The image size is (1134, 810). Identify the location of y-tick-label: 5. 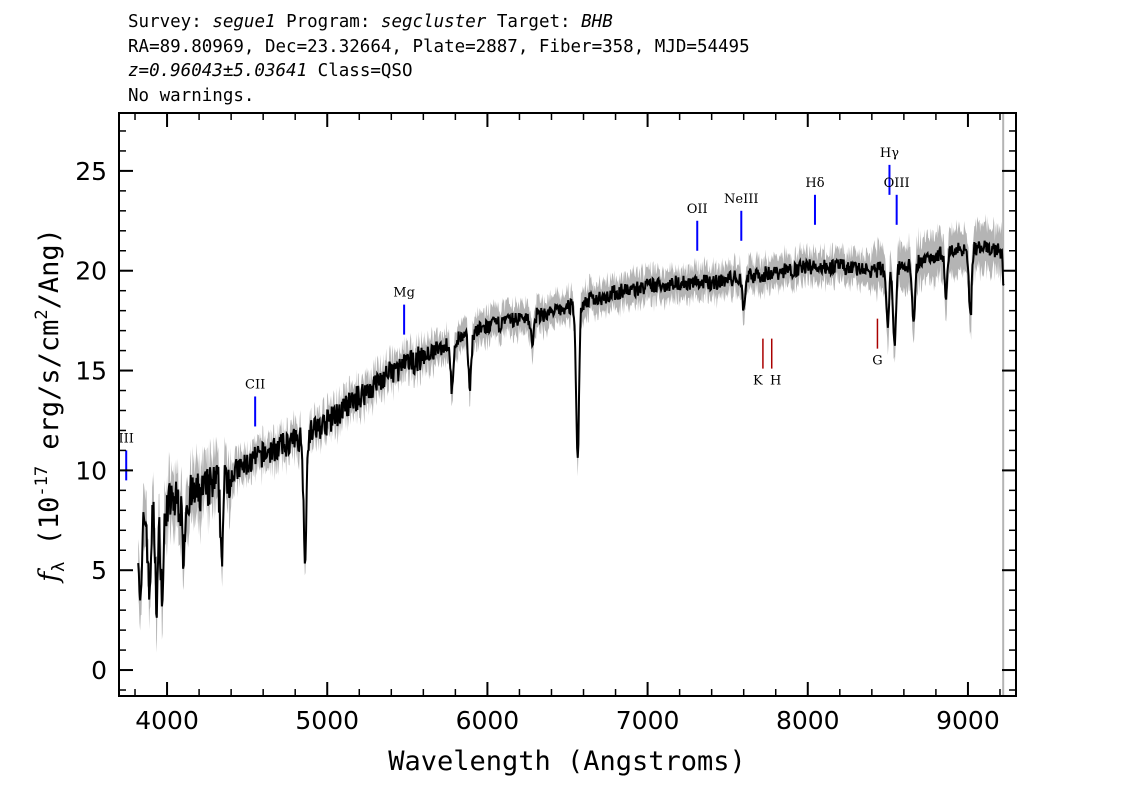
(99, 570).